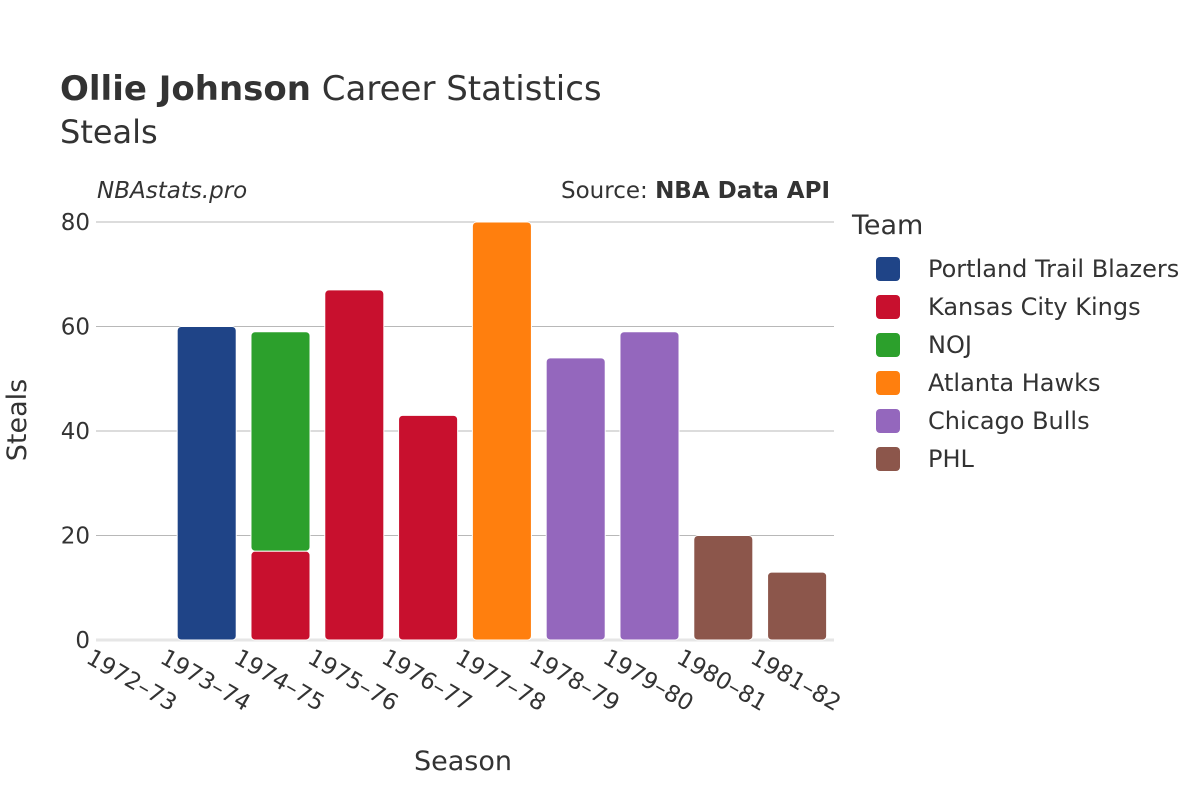 Image resolution: width=1200 pixels, height=800 pixels. I want to click on x-axis-title: Season, so click(463, 761).